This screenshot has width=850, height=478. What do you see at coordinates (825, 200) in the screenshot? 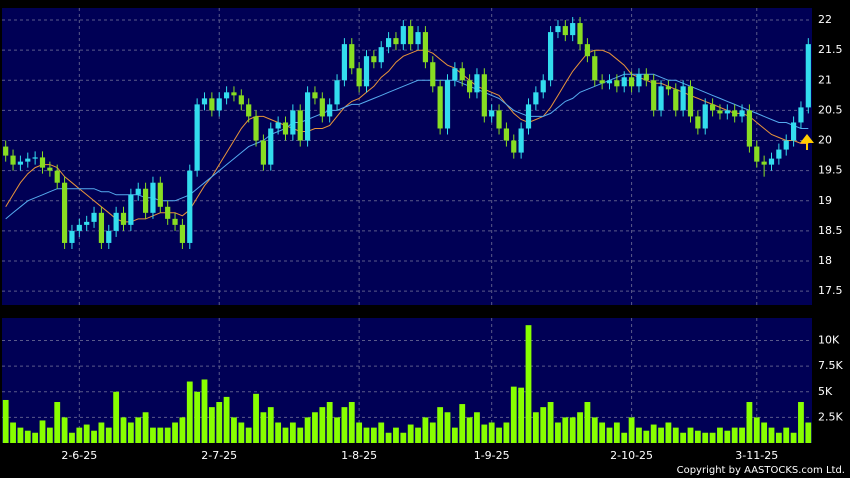
I see `y-tick-label: 19` at bounding box center [825, 200].